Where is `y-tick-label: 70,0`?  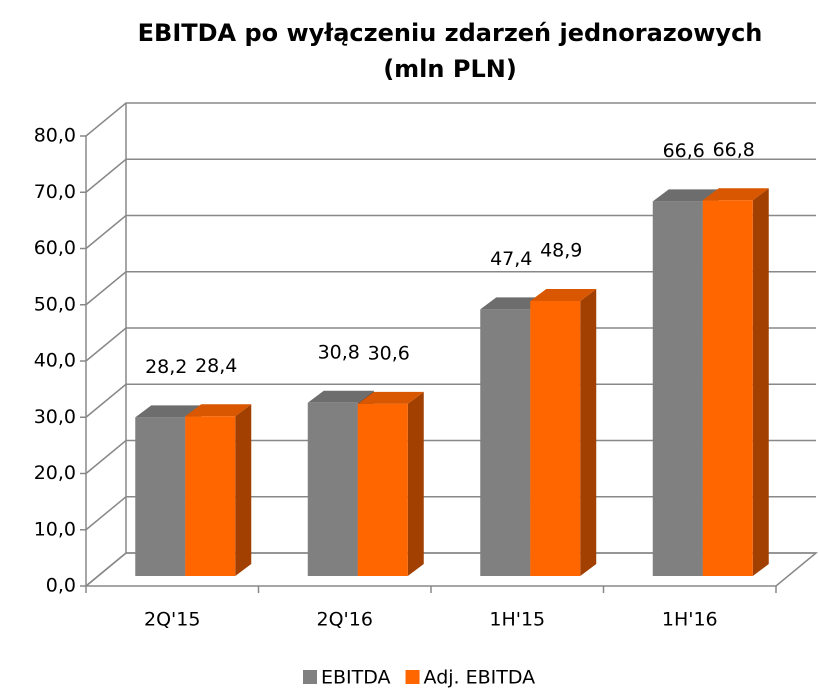 y-tick-label: 70,0 is located at coordinates (55, 192).